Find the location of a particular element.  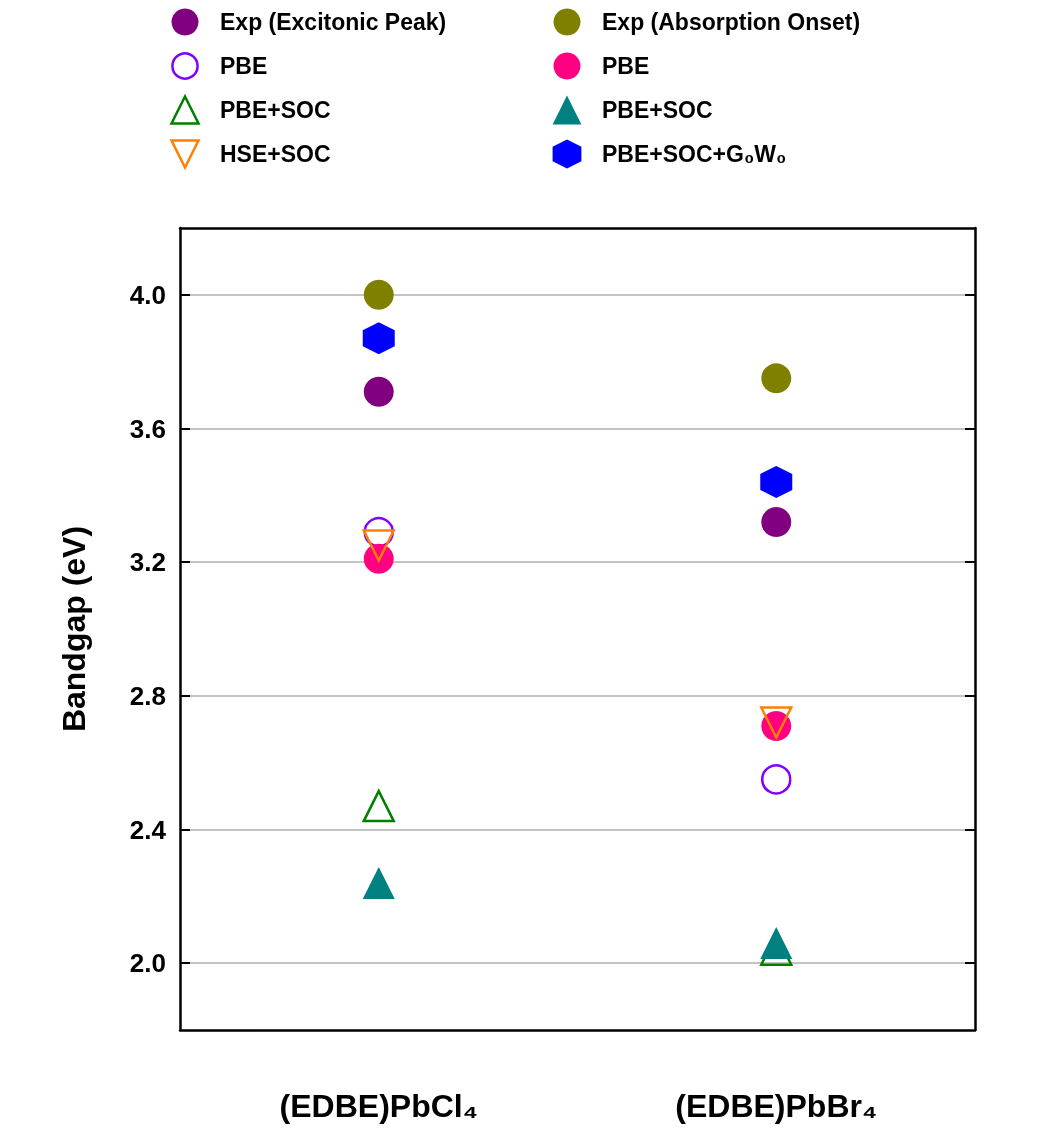

y-tick-label: 2.8 is located at coordinates (147, 695).